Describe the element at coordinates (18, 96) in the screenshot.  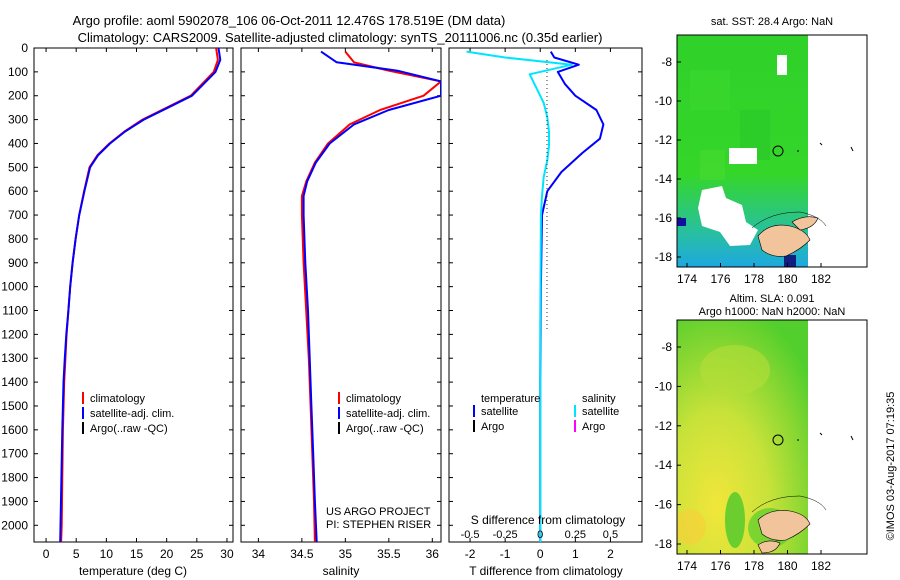
I see `depth-tick-label: 200` at that location.